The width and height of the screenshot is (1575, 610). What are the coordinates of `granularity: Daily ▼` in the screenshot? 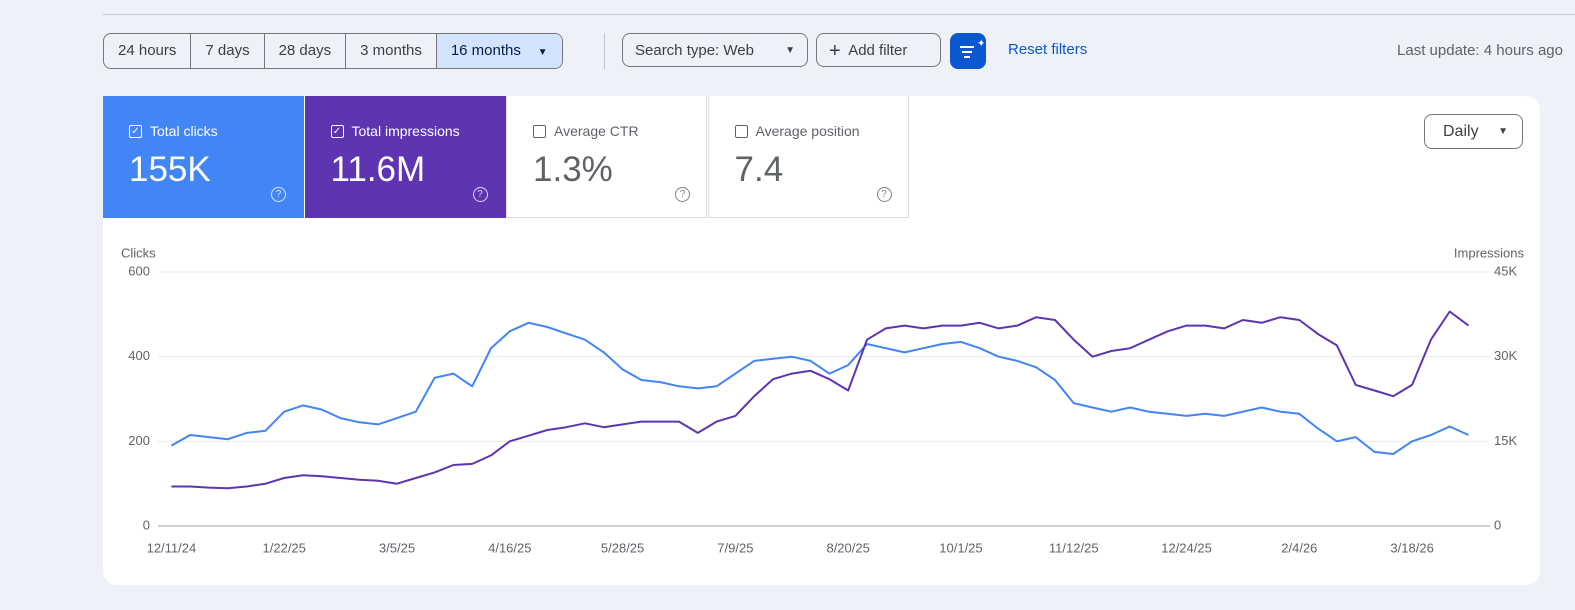 It's located at (1473, 131).